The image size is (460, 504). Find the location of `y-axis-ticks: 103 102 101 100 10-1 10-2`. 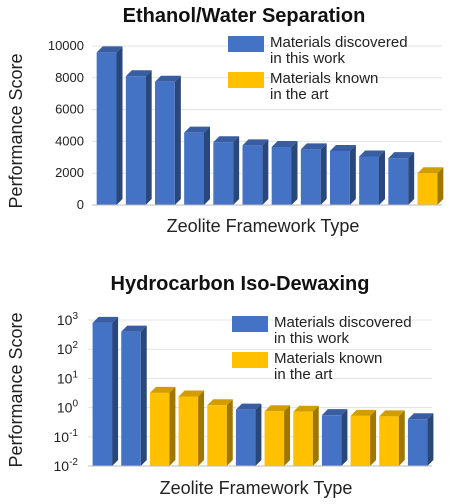

y-axis-ticks: 103 102 101 100 10-1 10-2 is located at coordinates (66, 392).